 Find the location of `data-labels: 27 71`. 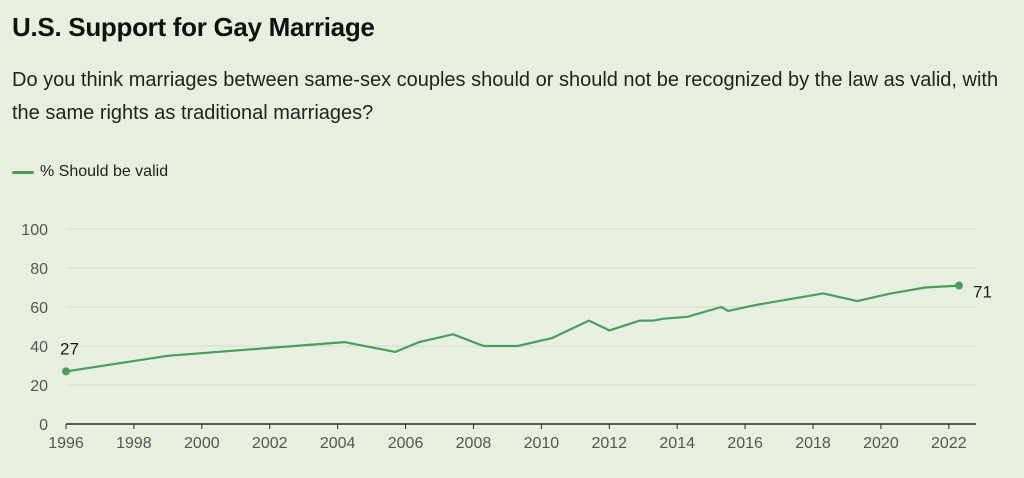

data-labels: 27 71 is located at coordinates (526, 321).